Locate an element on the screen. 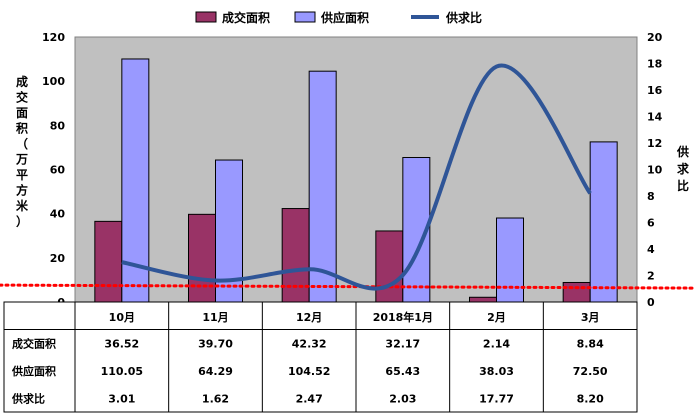 This screenshot has height=419, width=695. table-cell: 3.01 is located at coordinates (121, 398).